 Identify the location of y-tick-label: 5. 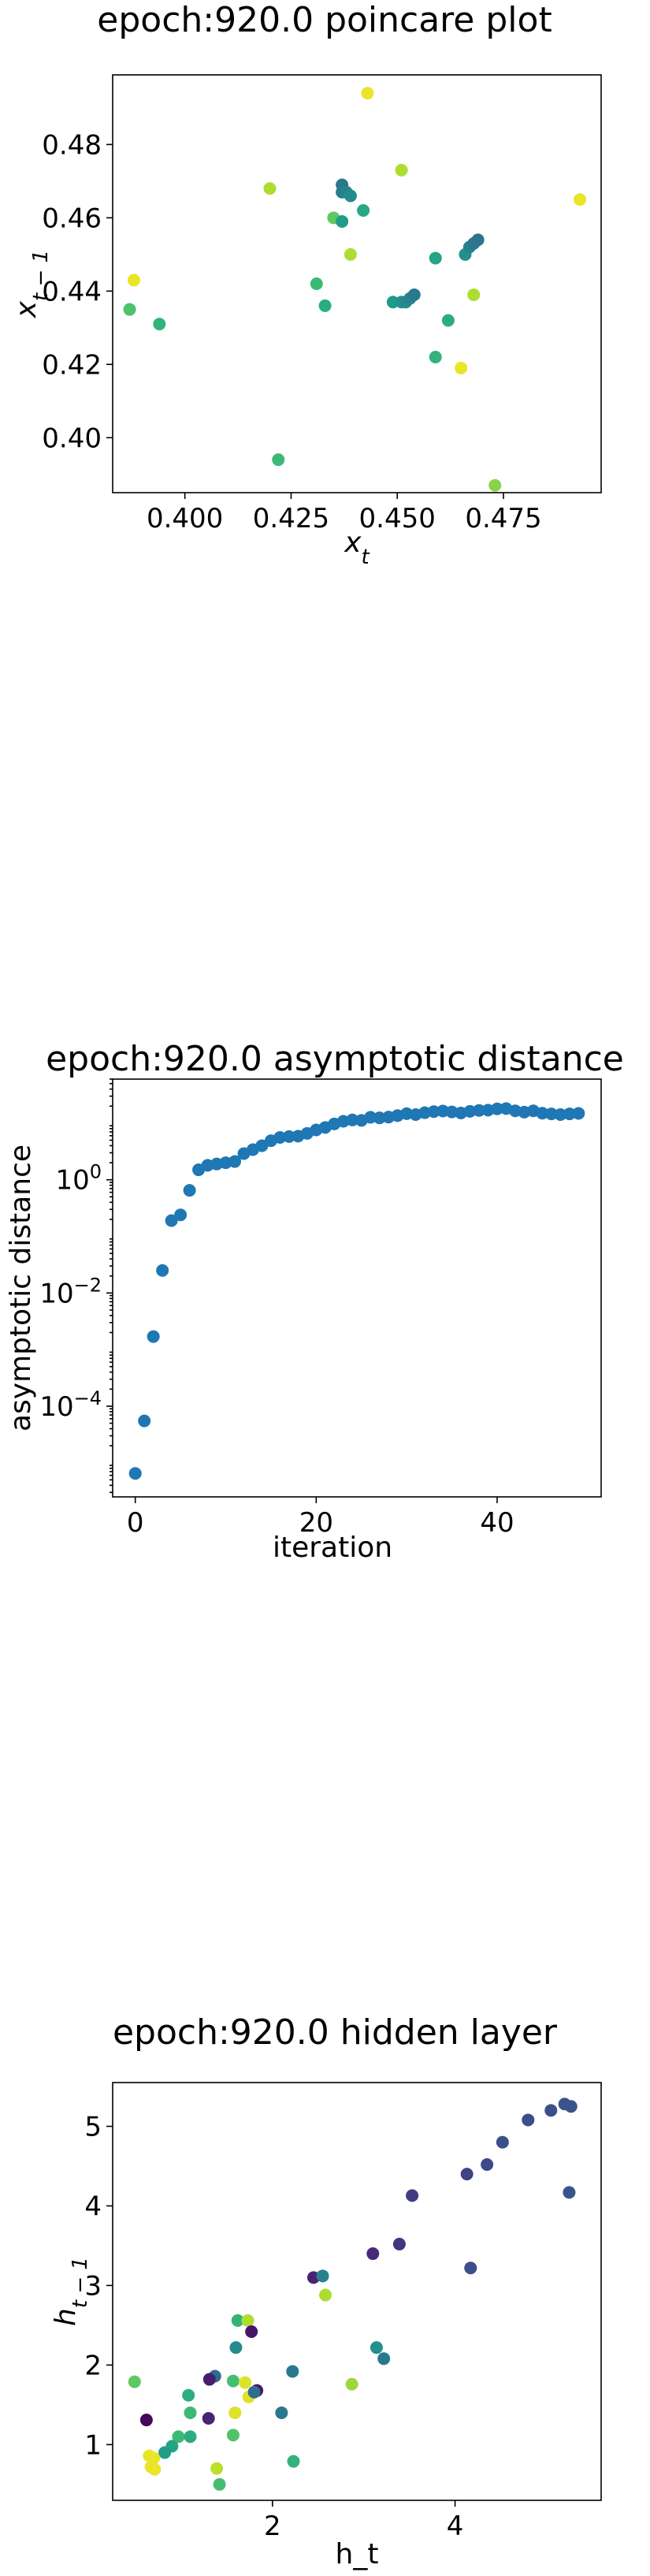
(93, 2127).